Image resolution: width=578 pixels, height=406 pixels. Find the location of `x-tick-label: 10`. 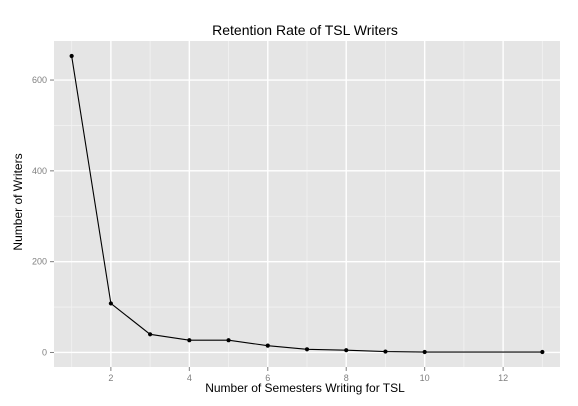

x-tick-label: 10 is located at coordinates (425, 378).